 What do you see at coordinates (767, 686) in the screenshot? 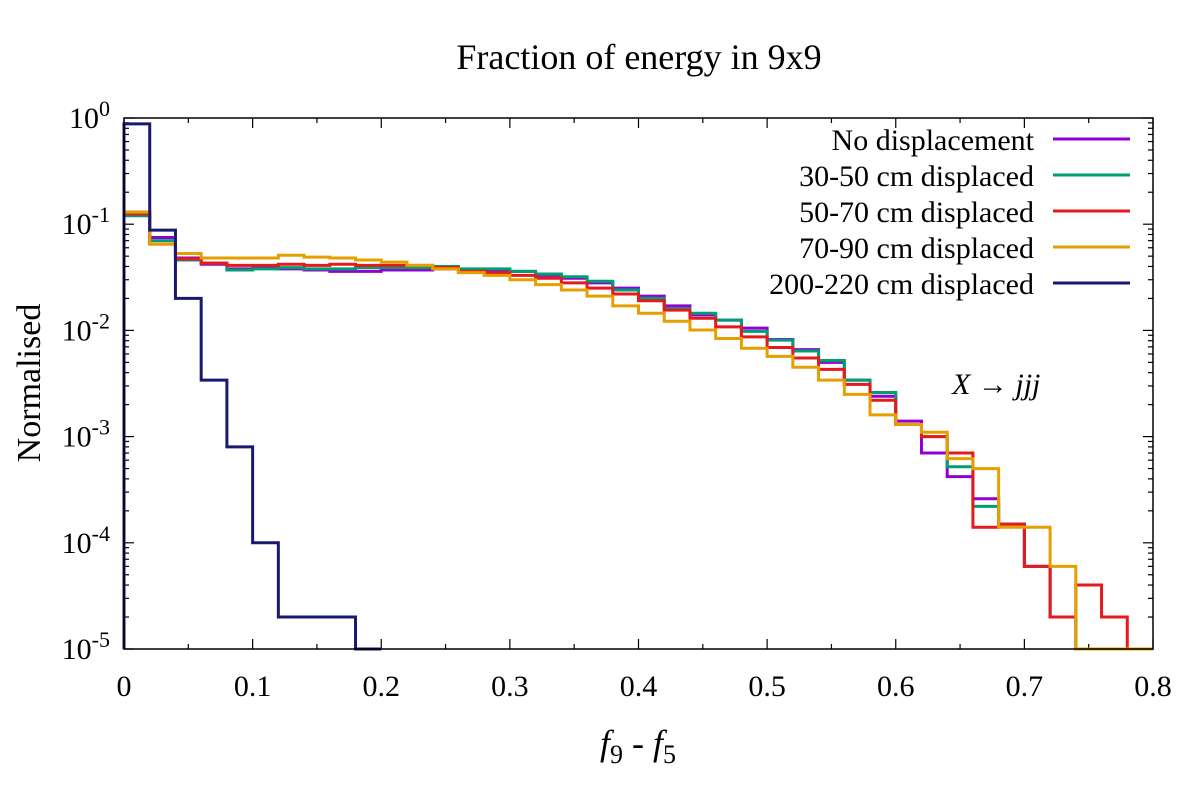
I see `x-tick-label: 0.5` at bounding box center [767, 686].